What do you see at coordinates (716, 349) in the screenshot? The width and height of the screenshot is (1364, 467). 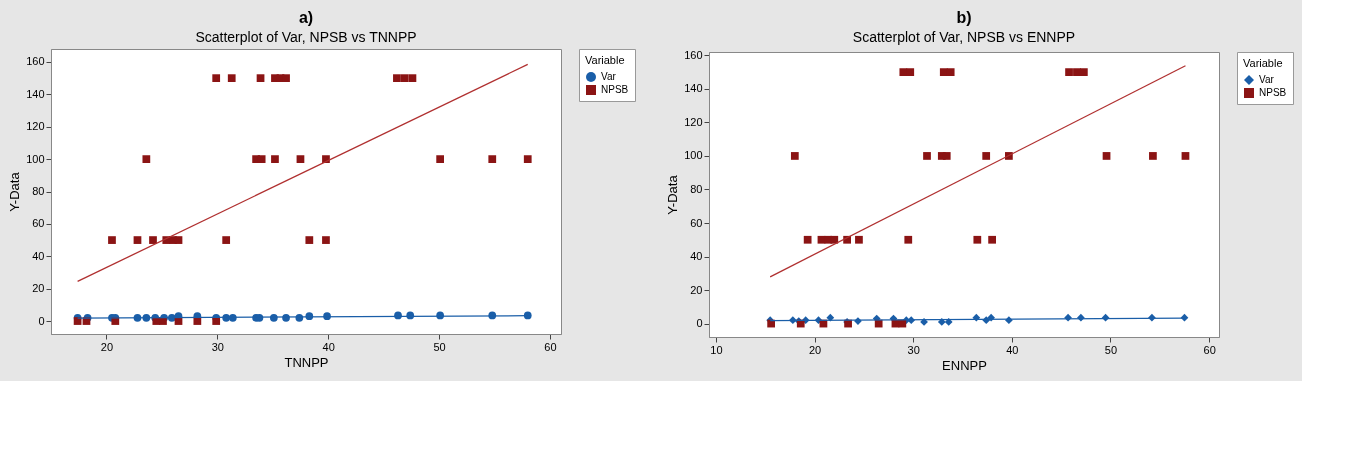 I see `x-tick-label: 10` at bounding box center [716, 349].